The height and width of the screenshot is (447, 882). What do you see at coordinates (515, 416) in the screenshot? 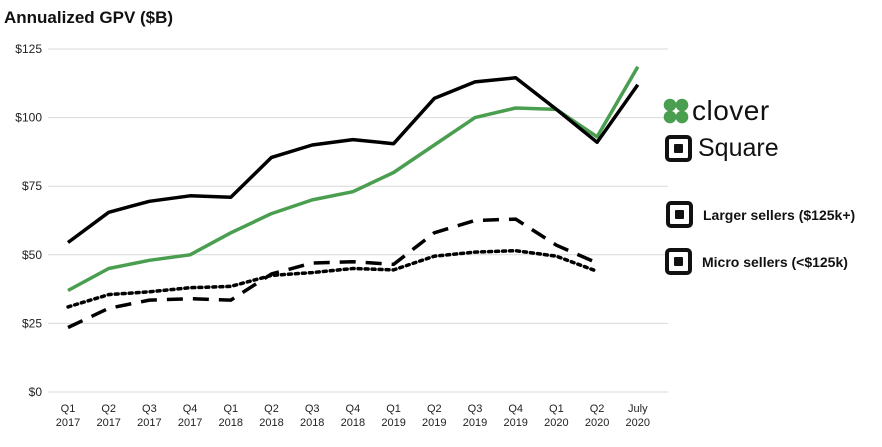
I see `x-tick-label: Q4 2019` at bounding box center [515, 416].